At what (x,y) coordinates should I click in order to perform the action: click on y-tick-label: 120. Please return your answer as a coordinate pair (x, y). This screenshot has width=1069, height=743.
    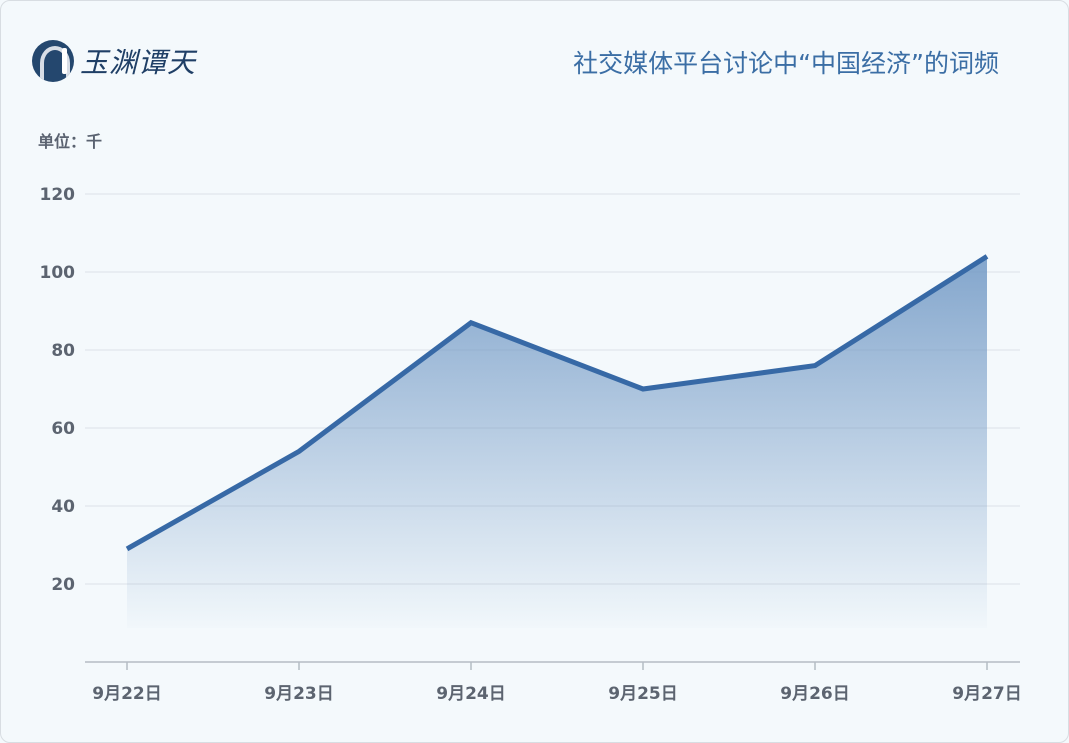
    Looking at the image, I should click on (58, 195).